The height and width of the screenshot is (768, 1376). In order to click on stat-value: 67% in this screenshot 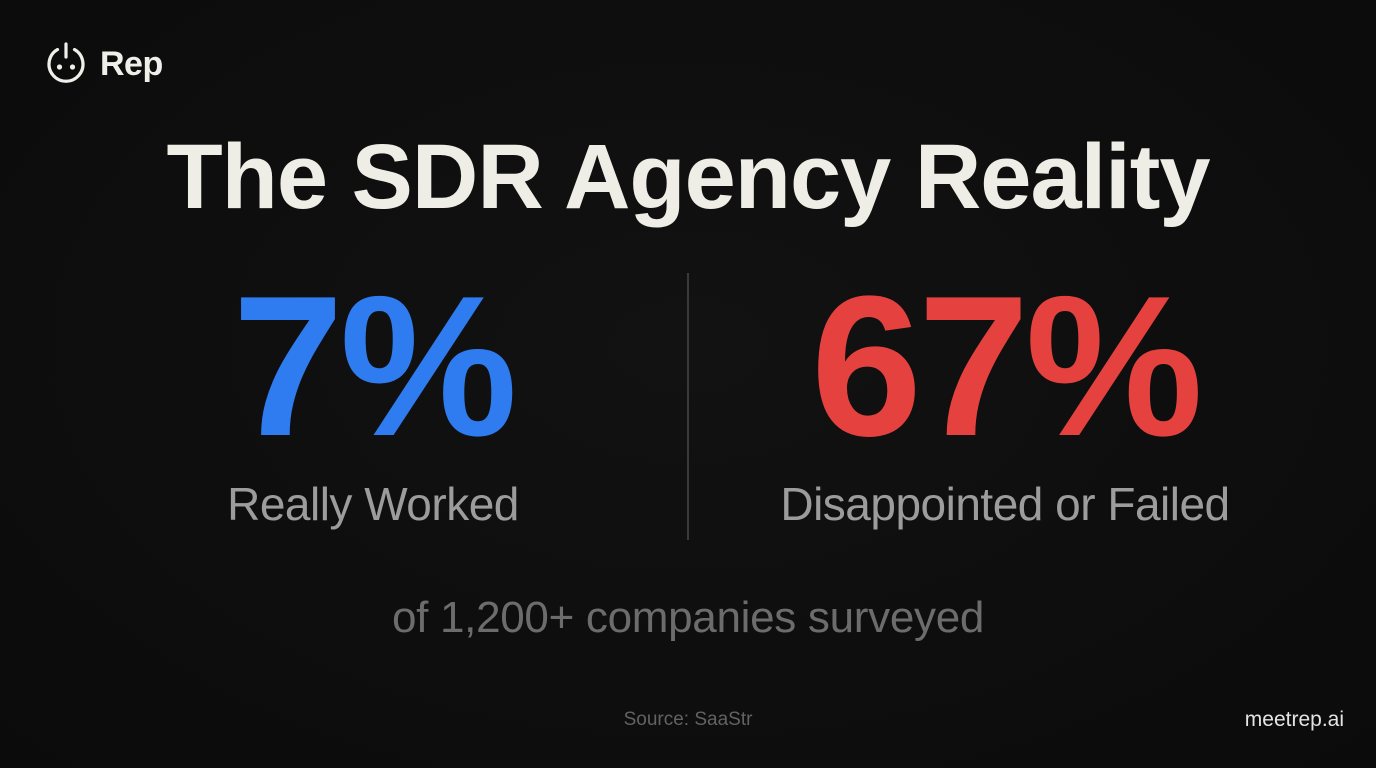, I will do `click(1006, 366)`.